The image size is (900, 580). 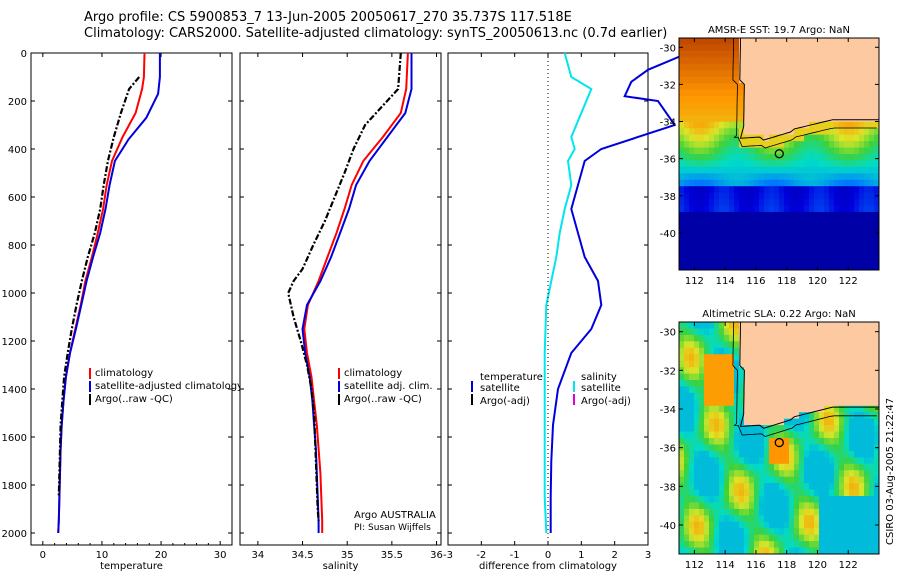 I want to click on legend-entry: climatology, so click(x=124, y=373).